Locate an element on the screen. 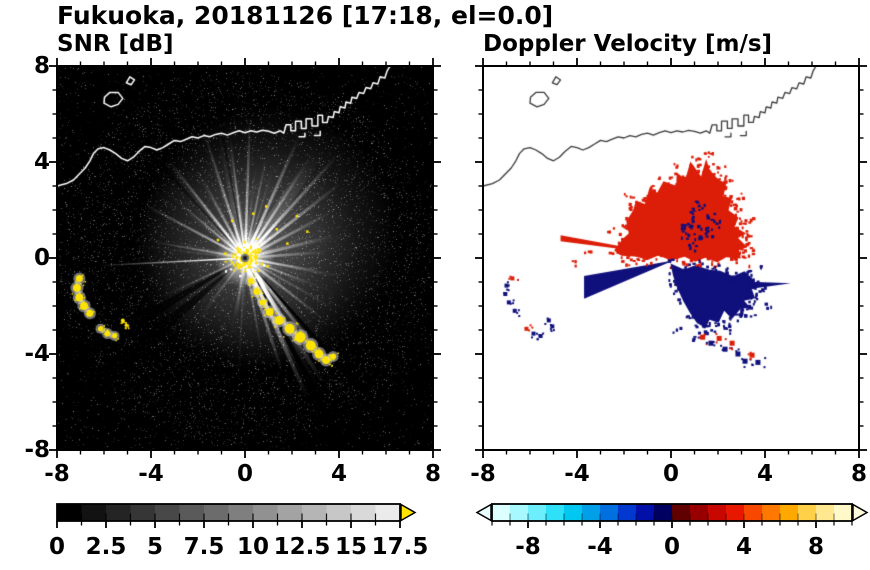  snr-colorbar-label: 7.5 is located at coordinates (204, 547).